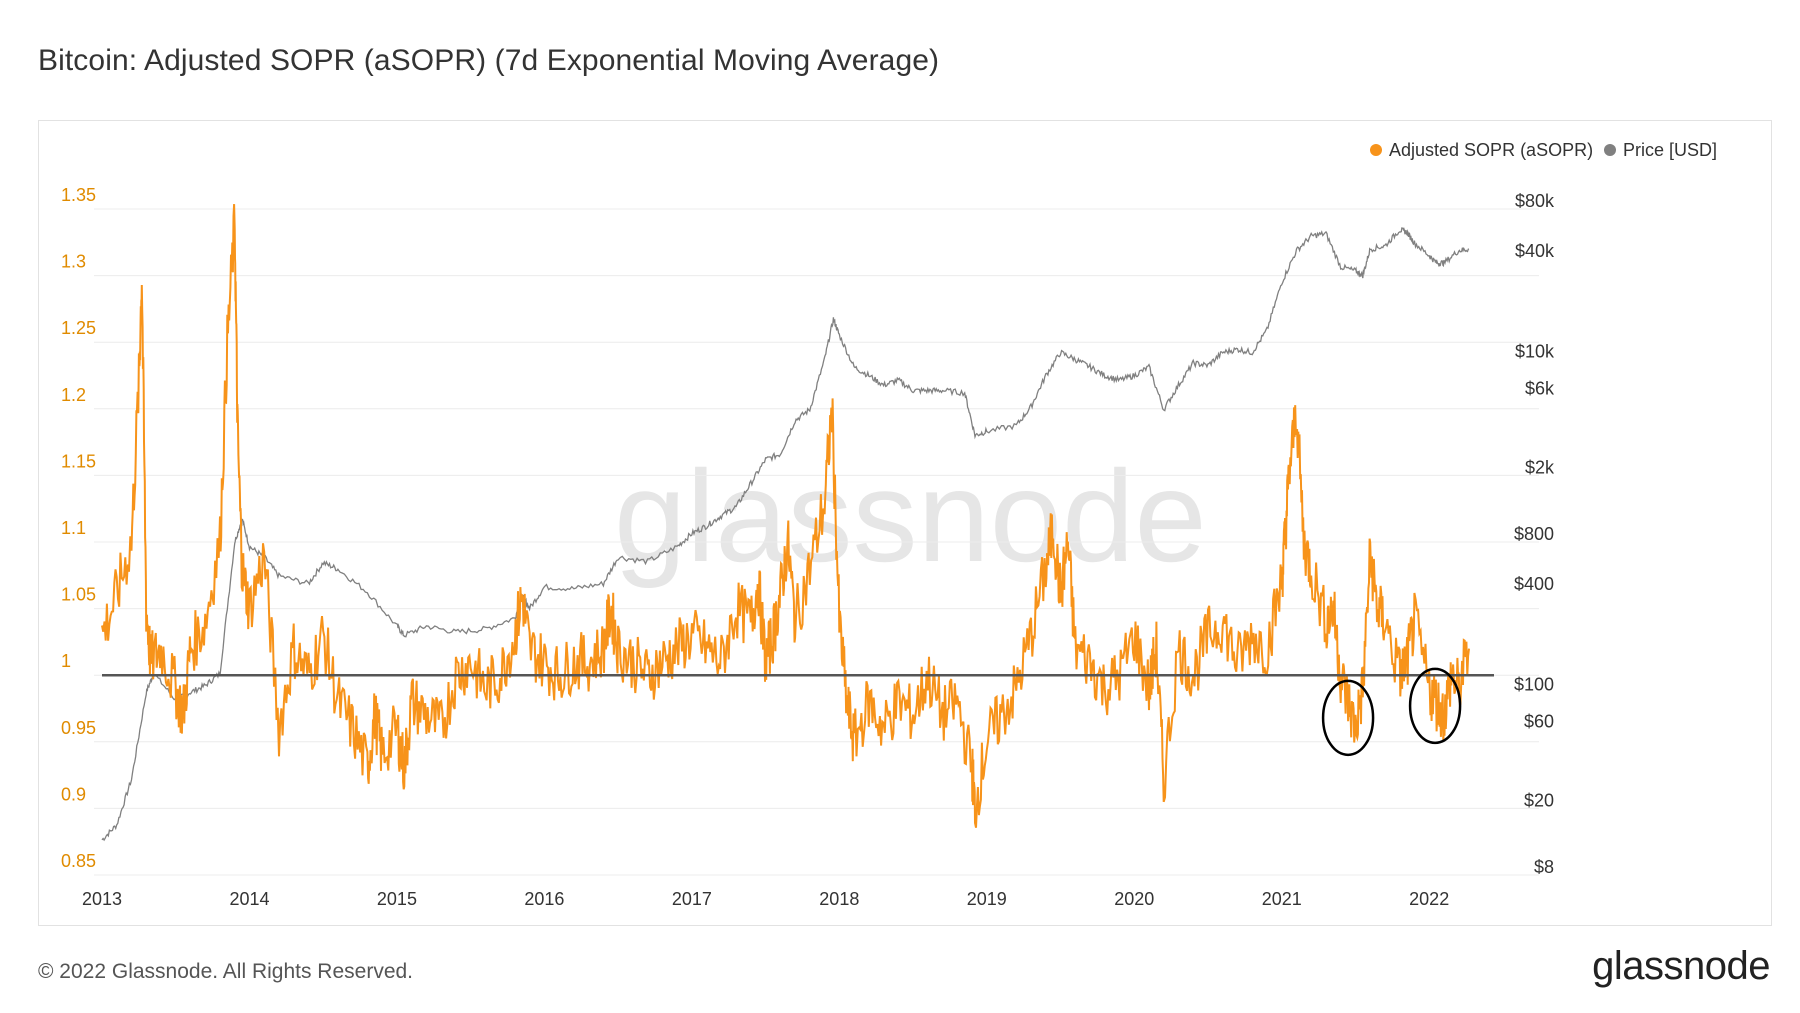  Describe the element at coordinates (102, 899) in the screenshot. I see `x-tick-label: 2013` at that location.